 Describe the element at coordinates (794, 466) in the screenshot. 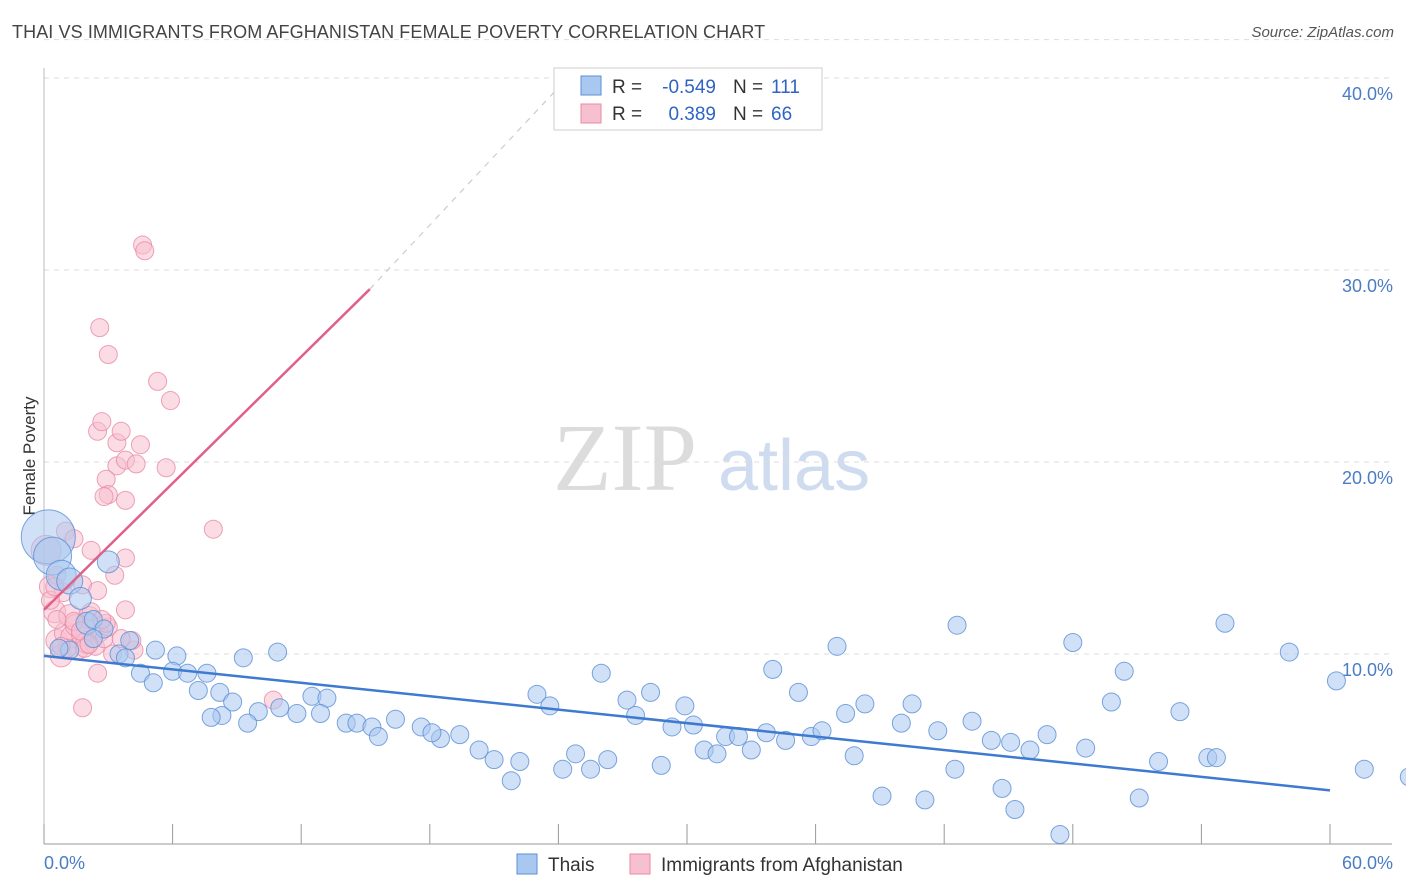

I see `watermark-atlas: atlas` at that location.